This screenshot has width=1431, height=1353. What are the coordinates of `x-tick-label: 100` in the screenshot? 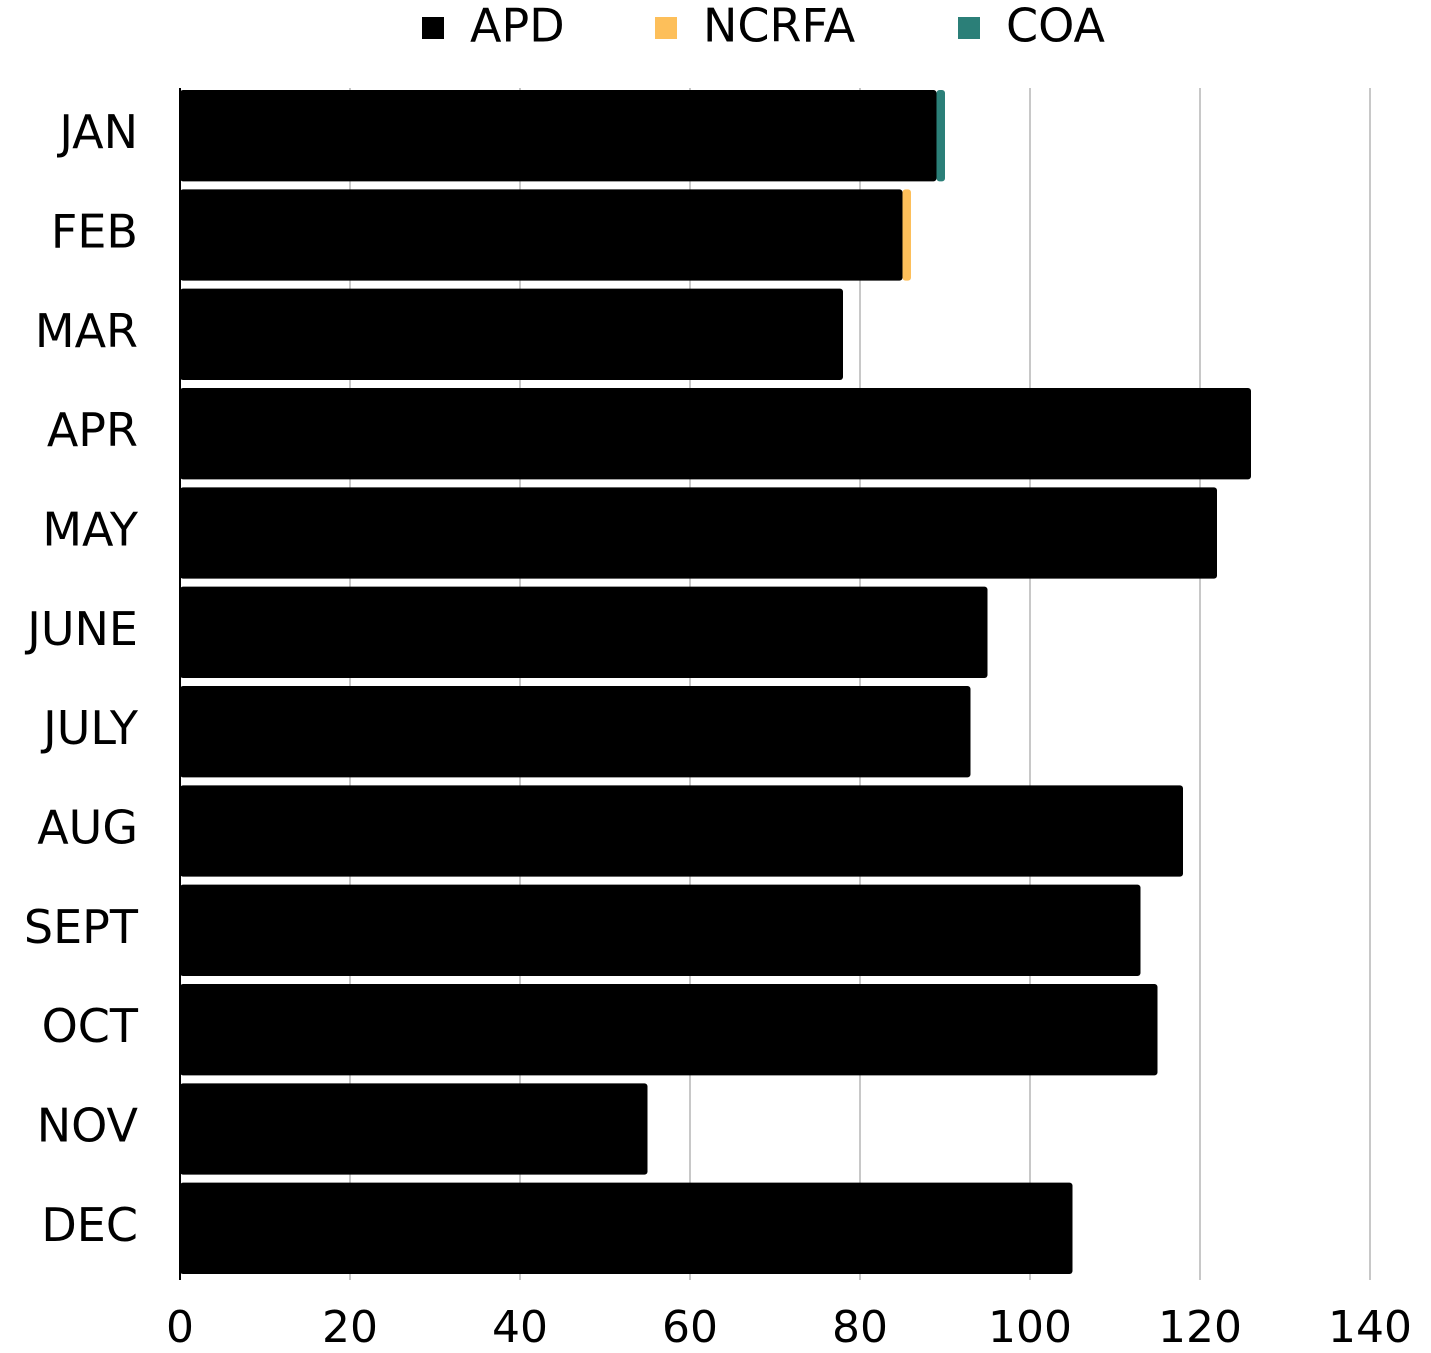 It's located at (1030, 1327).